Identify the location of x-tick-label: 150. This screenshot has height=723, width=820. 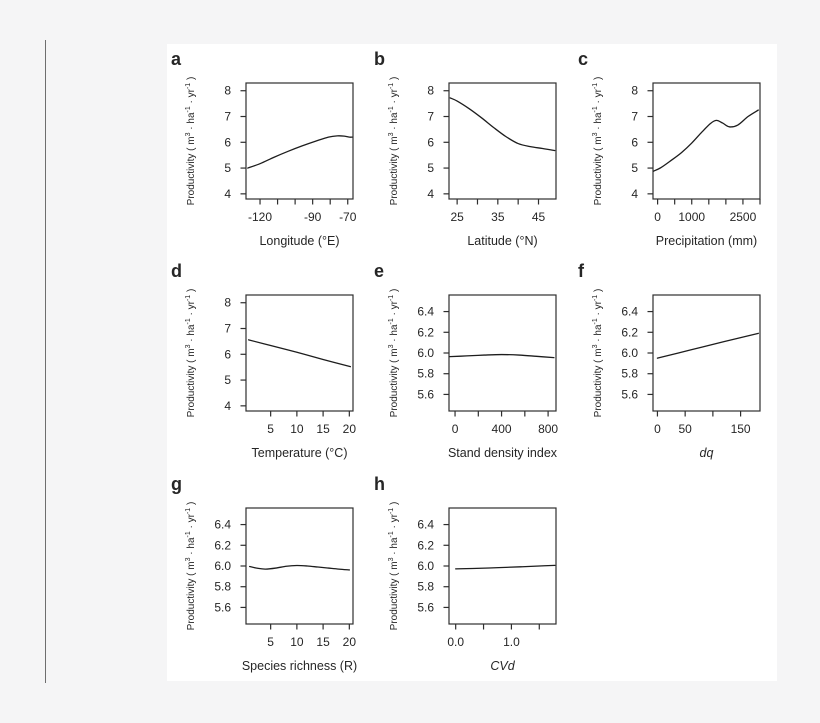
(741, 429).